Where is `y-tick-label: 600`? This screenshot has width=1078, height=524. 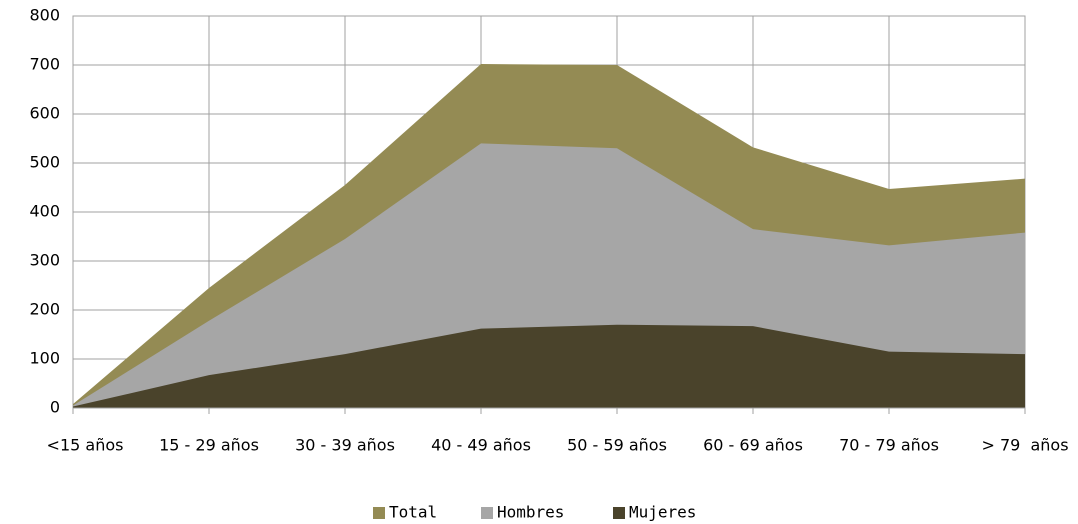 y-tick-label: 600 is located at coordinates (44, 113).